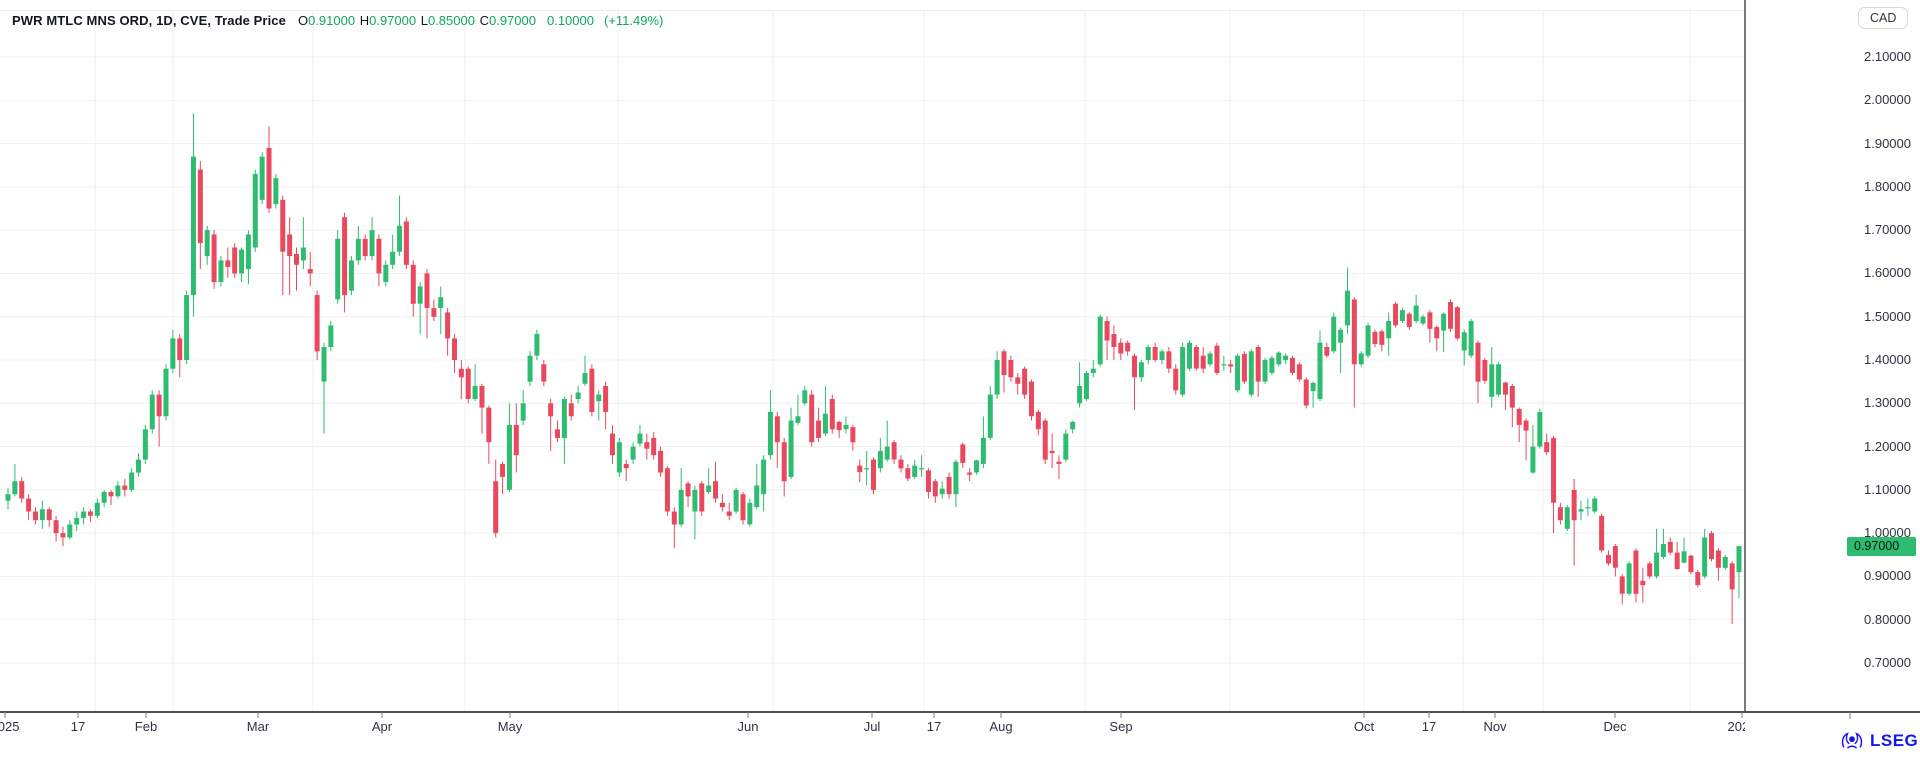 This screenshot has width=1920, height=760. I want to click on price-tick-label: 1.90000, so click(1887, 143).